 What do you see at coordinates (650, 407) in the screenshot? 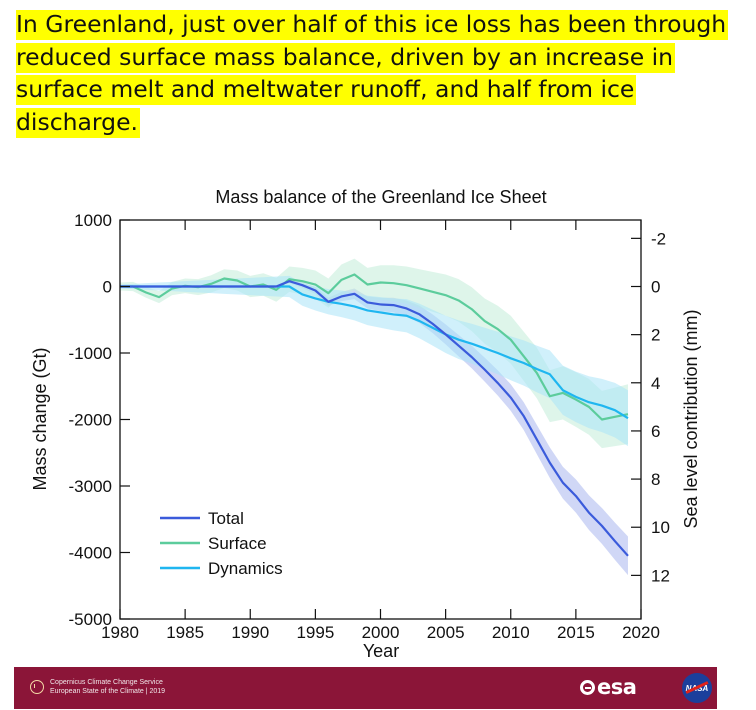
I see `y2-axis: -2 0 2 4 6 8 10 12` at bounding box center [650, 407].